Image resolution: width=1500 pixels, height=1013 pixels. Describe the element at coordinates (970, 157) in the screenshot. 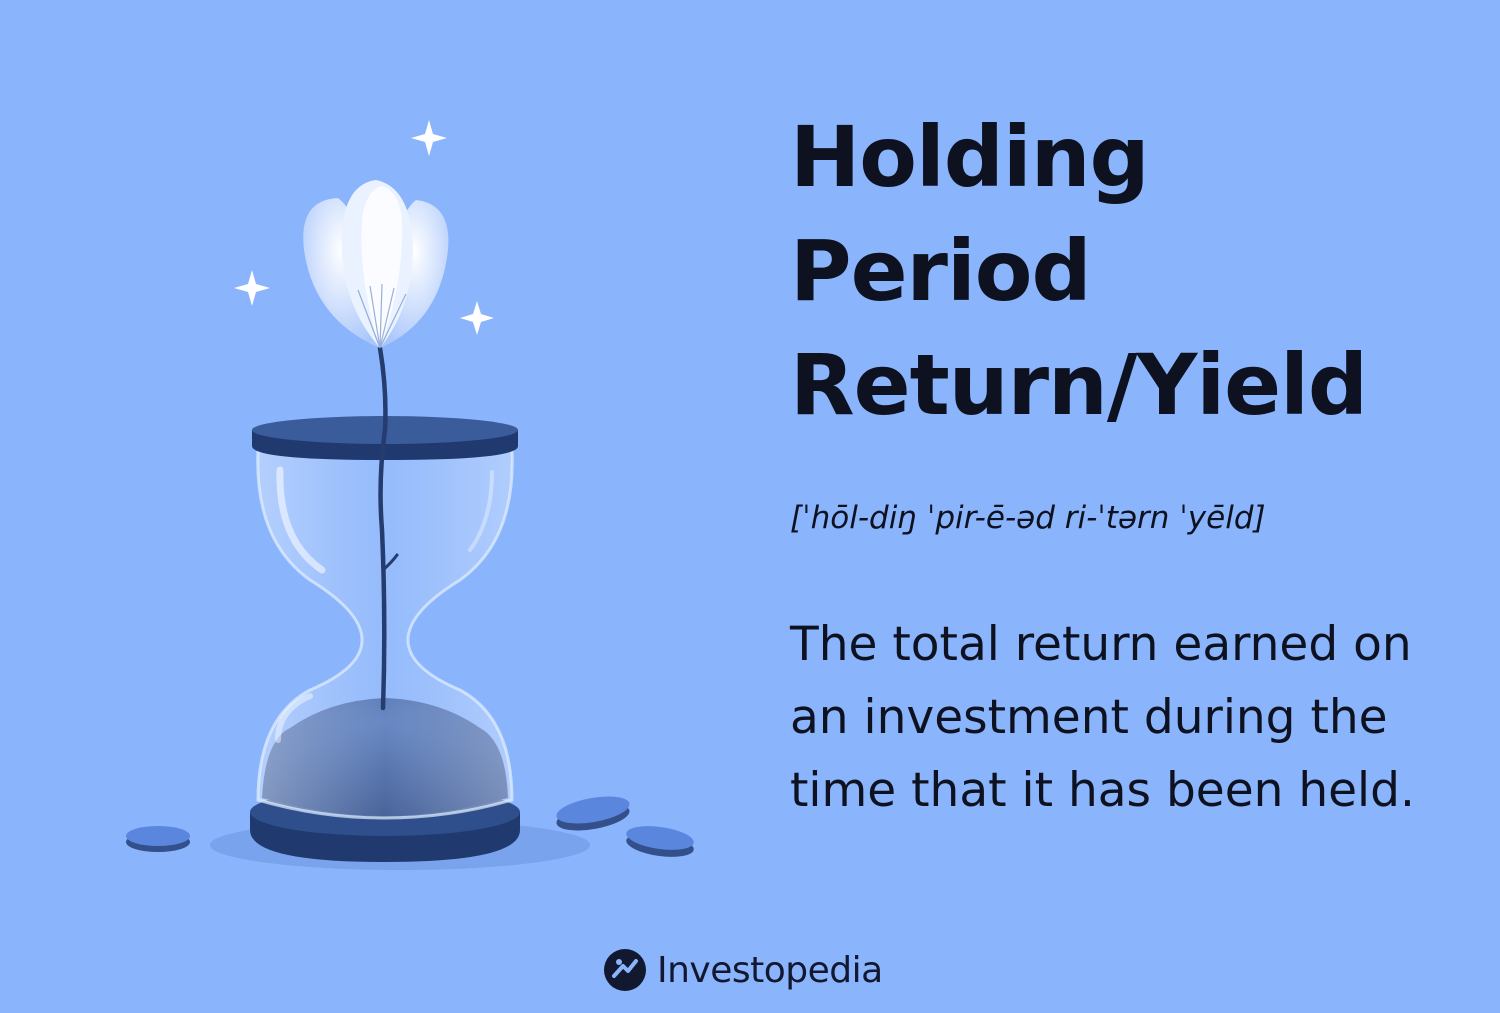

I see `title-line: Holding` at that location.